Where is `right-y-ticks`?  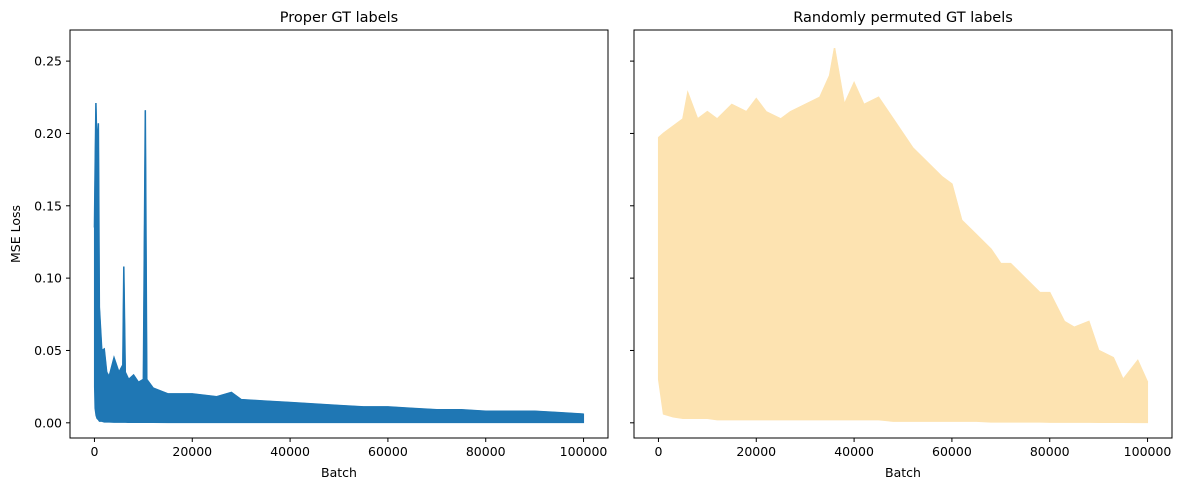
right-y-ticks is located at coordinates (632, 242).